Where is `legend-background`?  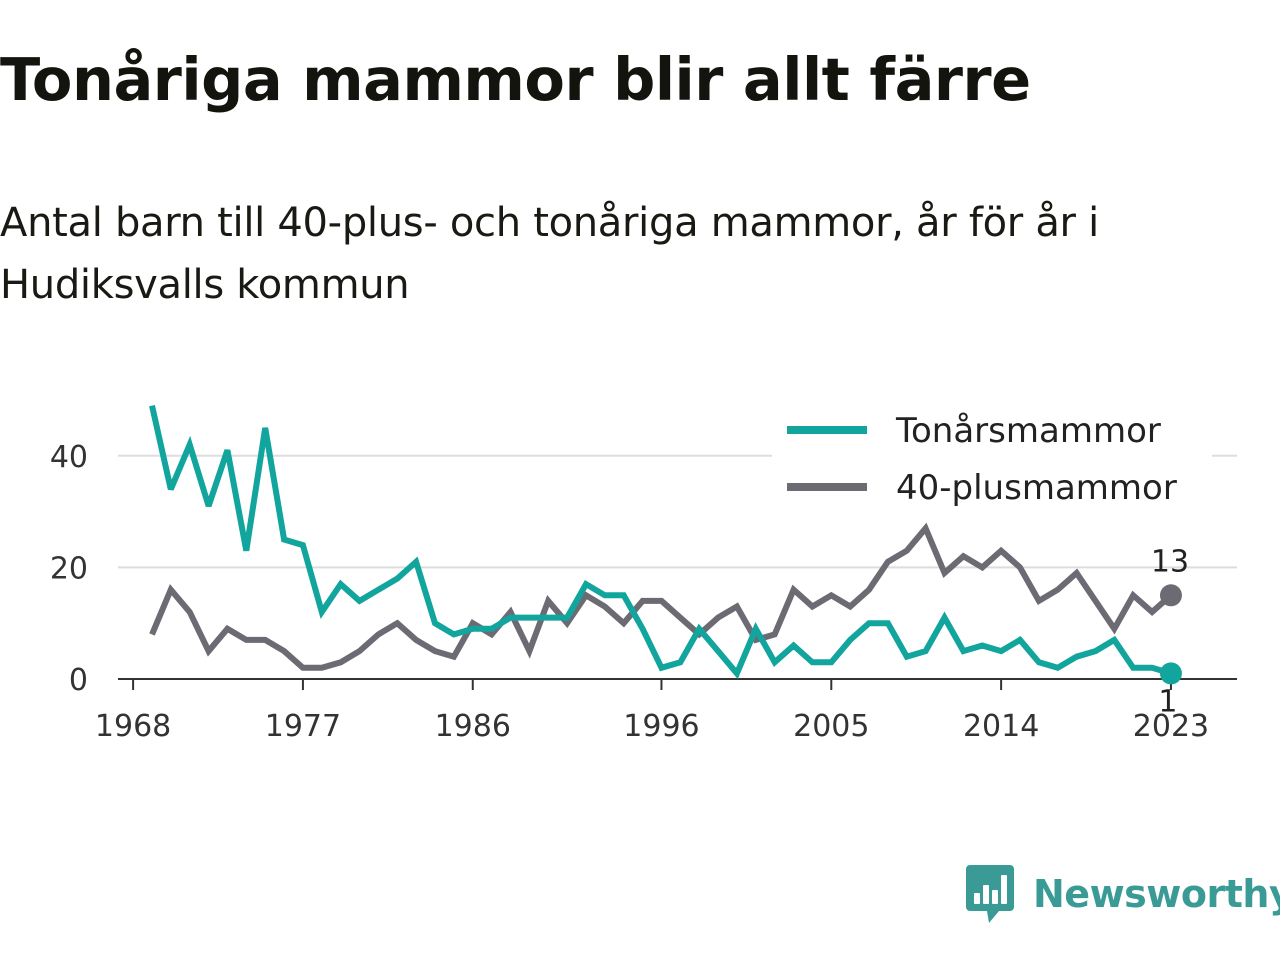 legend-background is located at coordinates (992, 460).